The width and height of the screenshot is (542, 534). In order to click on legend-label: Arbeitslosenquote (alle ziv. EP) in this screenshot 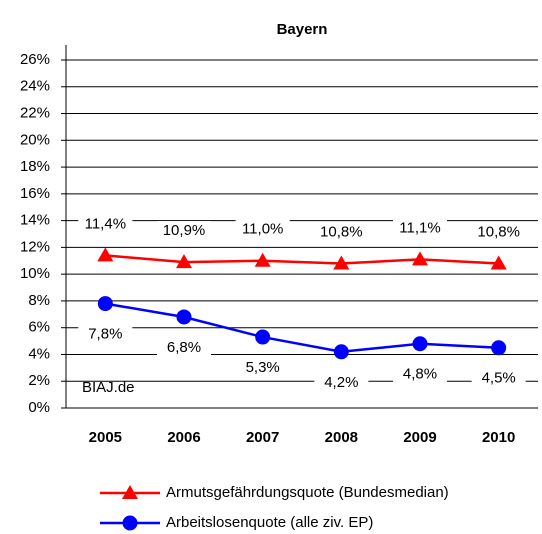, I will do `click(269, 522)`.